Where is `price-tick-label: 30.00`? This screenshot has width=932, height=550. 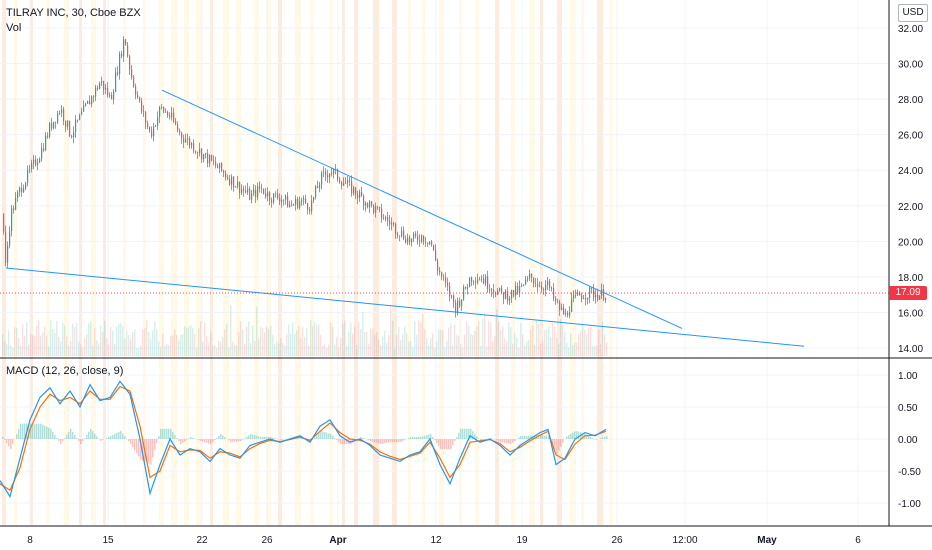 price-tick-label: 30.00 is located at coordinates (910, 65).